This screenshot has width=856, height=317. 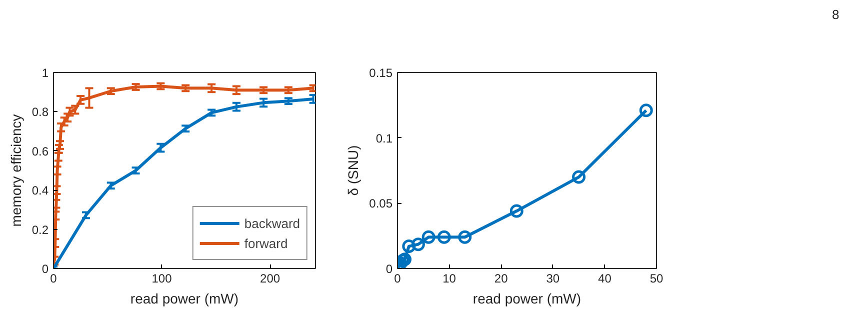 What do you see at coordinates (45, 73) in the screenshot?
I see `y-tick-label: 1` at bounding box center [45, 73].